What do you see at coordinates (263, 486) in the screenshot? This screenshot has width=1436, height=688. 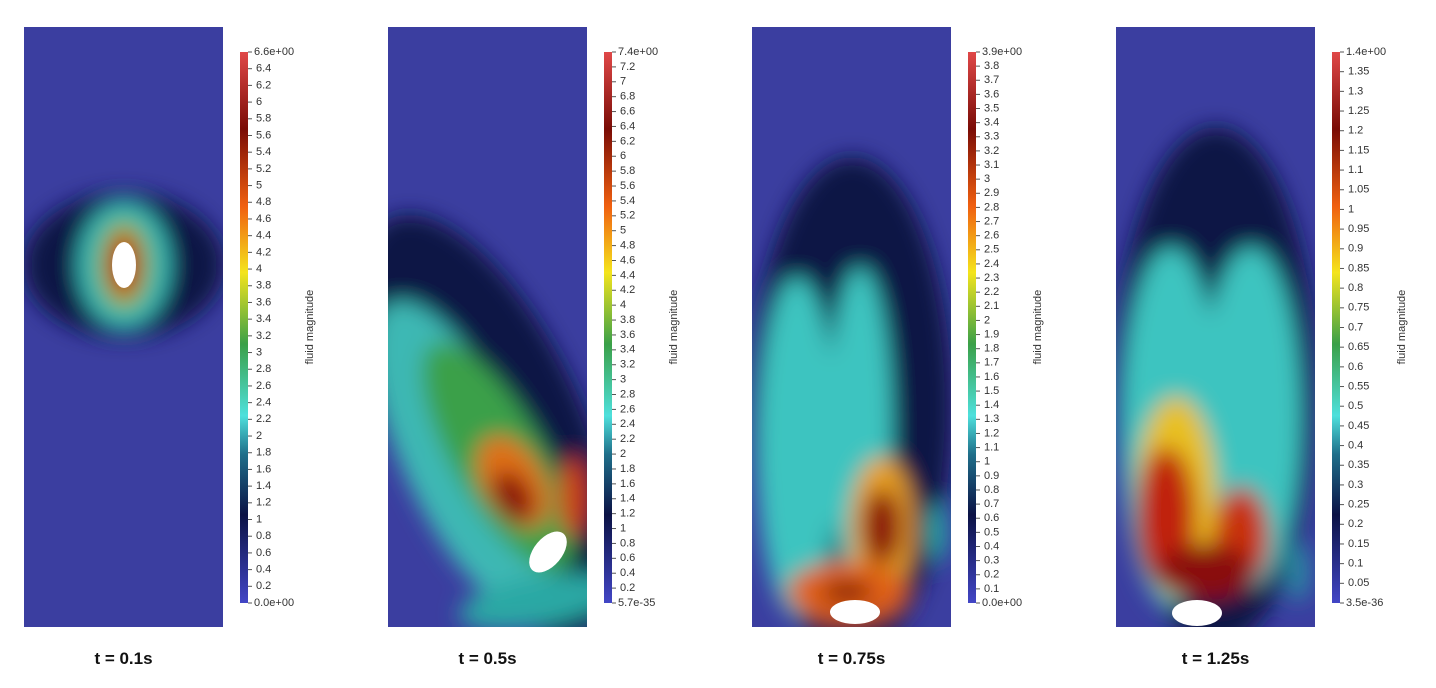 I see `tick-label: 1.4` at bounding box center [263, 486].